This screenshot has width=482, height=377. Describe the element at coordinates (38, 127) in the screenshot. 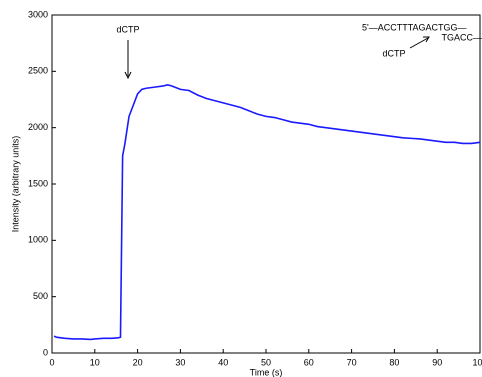

I see `y-tick-label: 2000` at that location.